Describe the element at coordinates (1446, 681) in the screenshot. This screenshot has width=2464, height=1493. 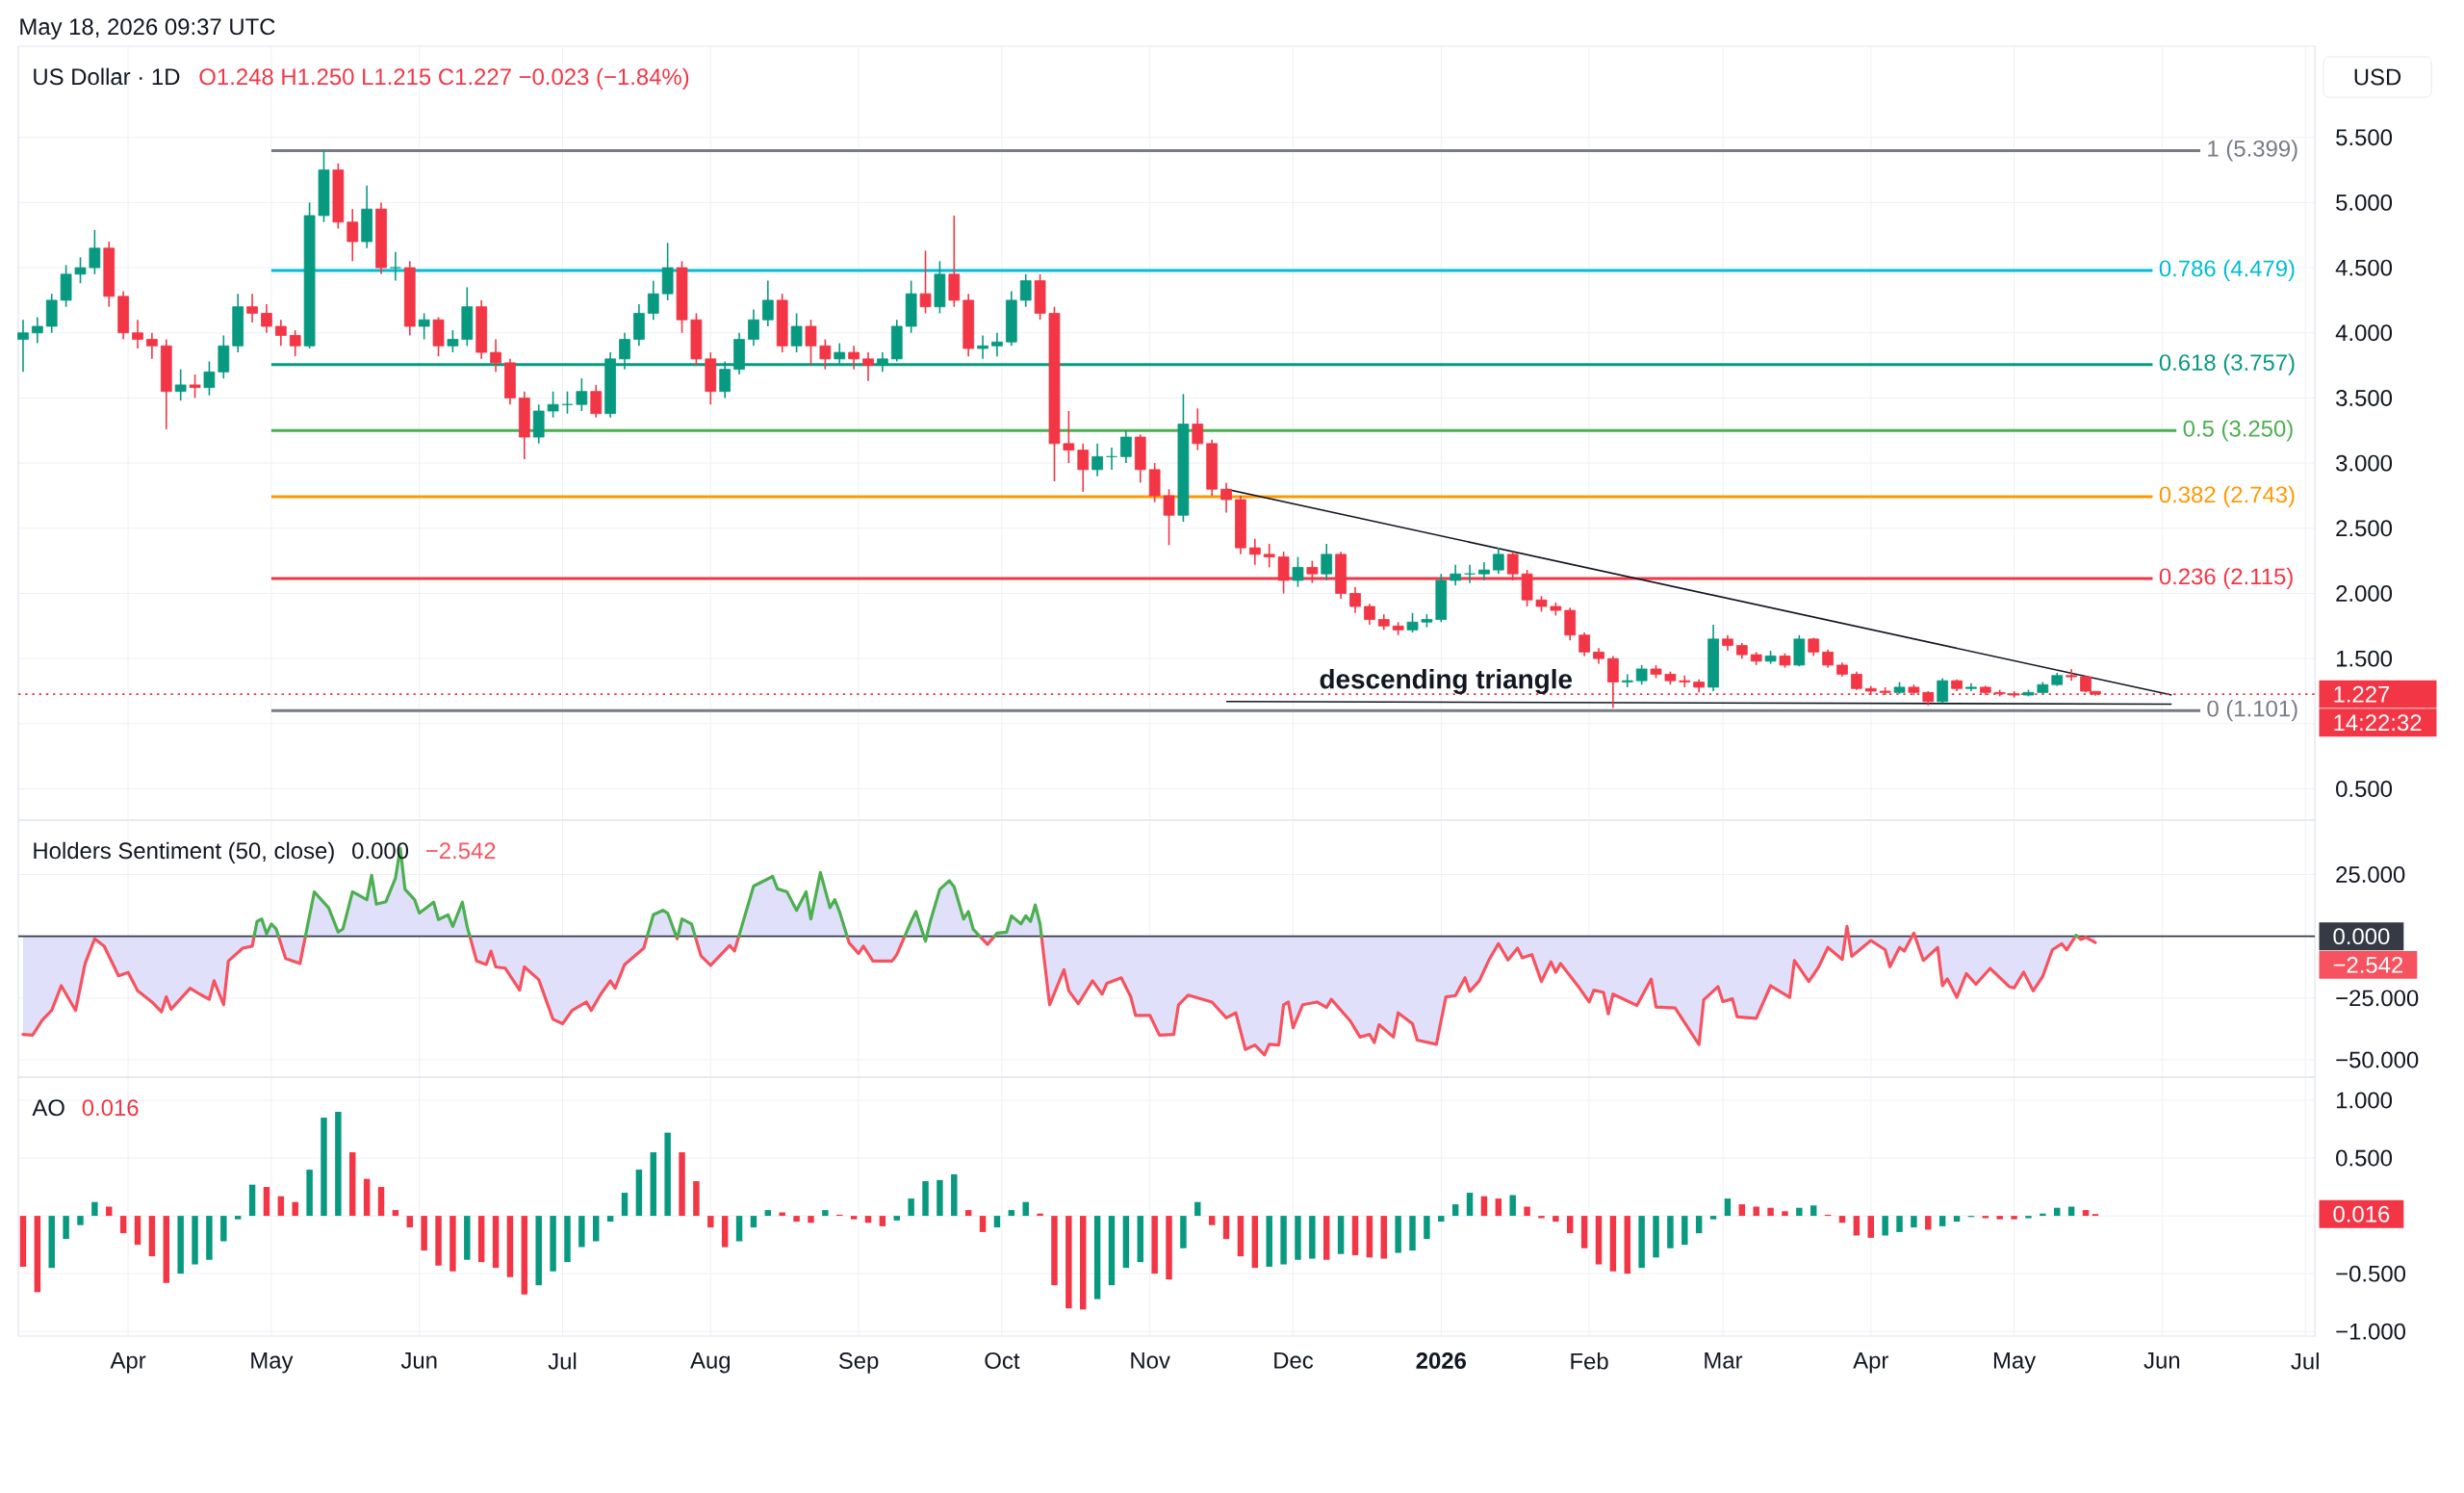
I see `annotation: descending triangle` at that location.